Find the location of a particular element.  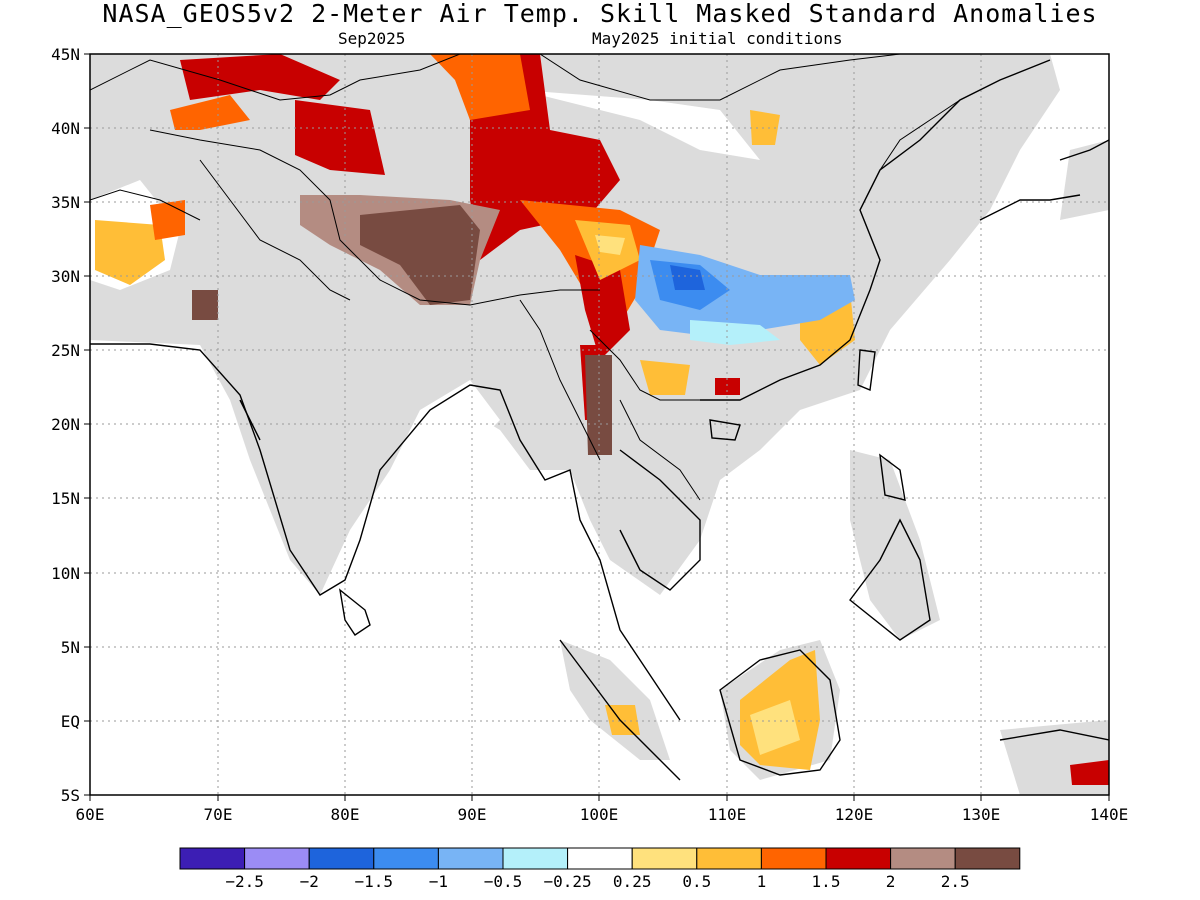

y-tick-label: 5S is located at coordinates (70, 795).